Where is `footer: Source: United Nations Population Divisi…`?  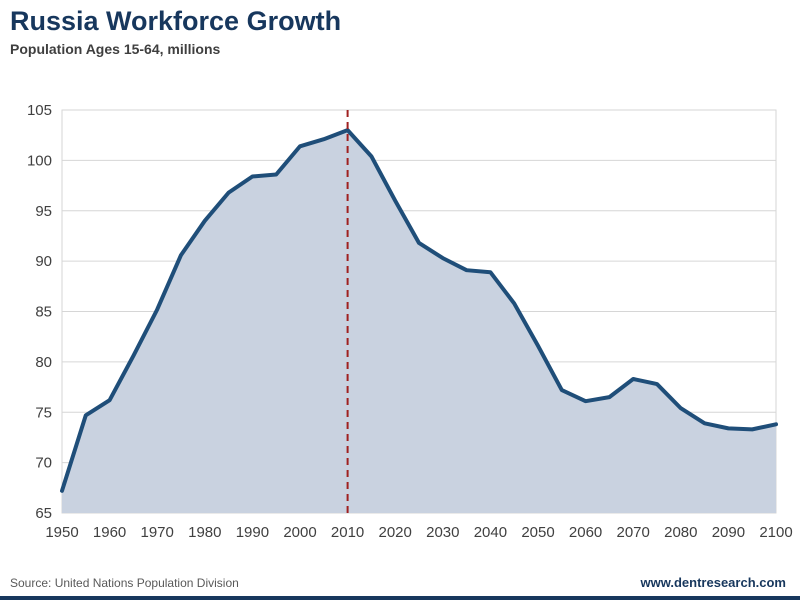
footer: Source: United Nations Population Divisi… is located at coordinates (400, 580).